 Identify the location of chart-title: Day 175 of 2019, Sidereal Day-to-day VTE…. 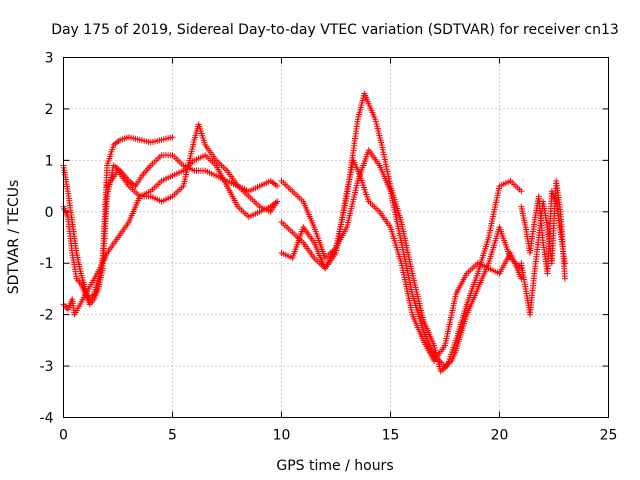
(335, 30).